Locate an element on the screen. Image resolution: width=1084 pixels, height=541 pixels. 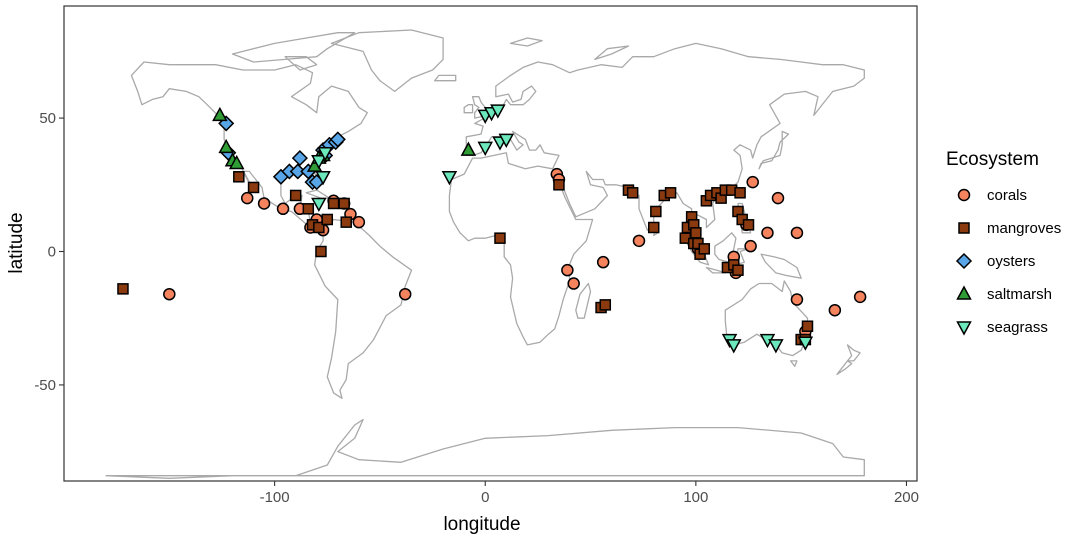
legend-key-seagrass is located at coordinates (964, 328).